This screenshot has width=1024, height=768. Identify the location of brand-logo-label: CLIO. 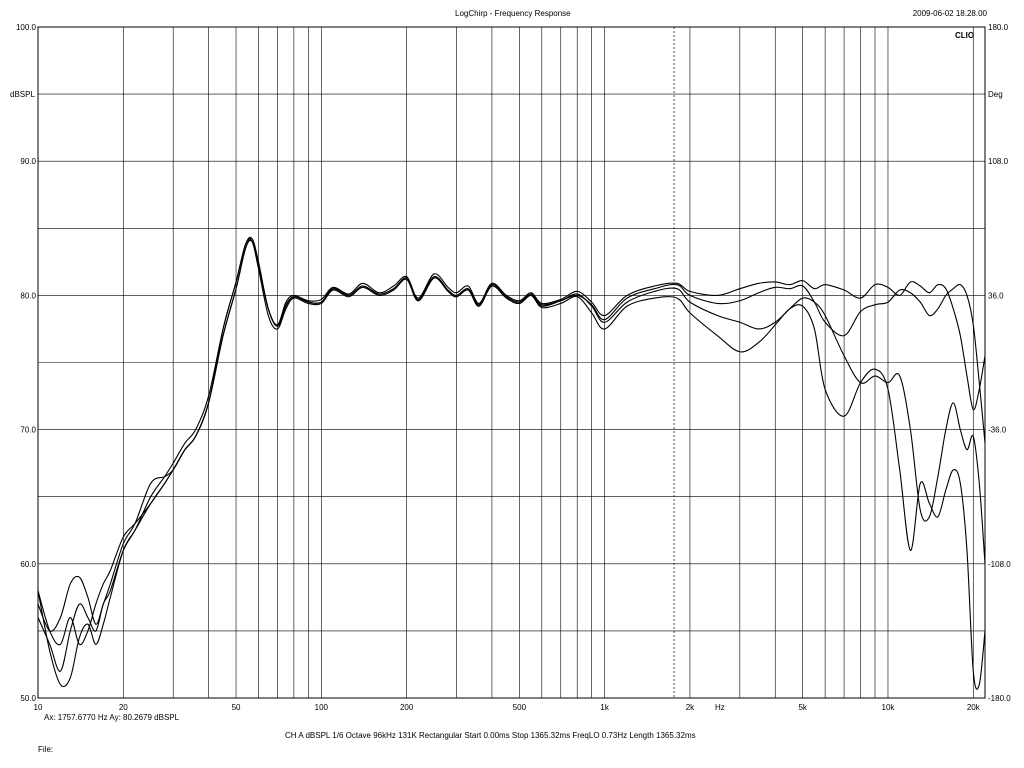
(964, 35).